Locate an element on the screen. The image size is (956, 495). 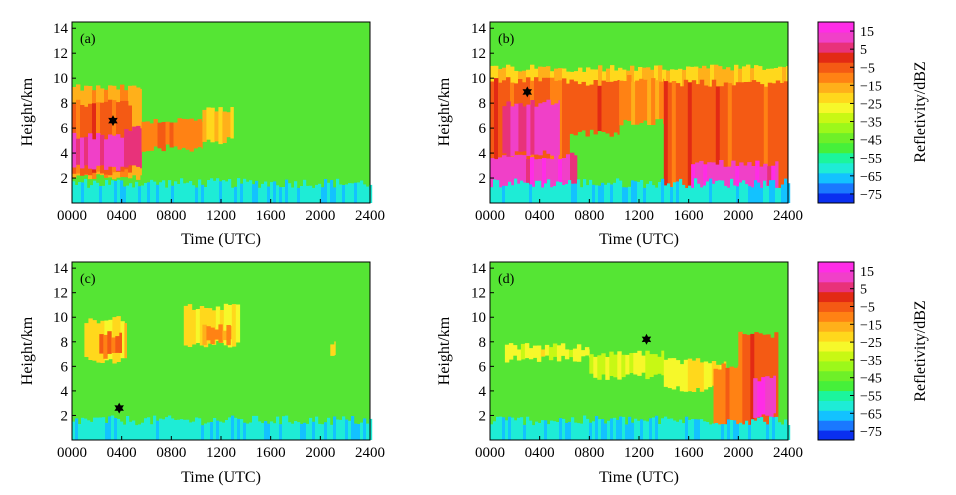
y-tick-label: 4 is located at coordinates (65, 392).